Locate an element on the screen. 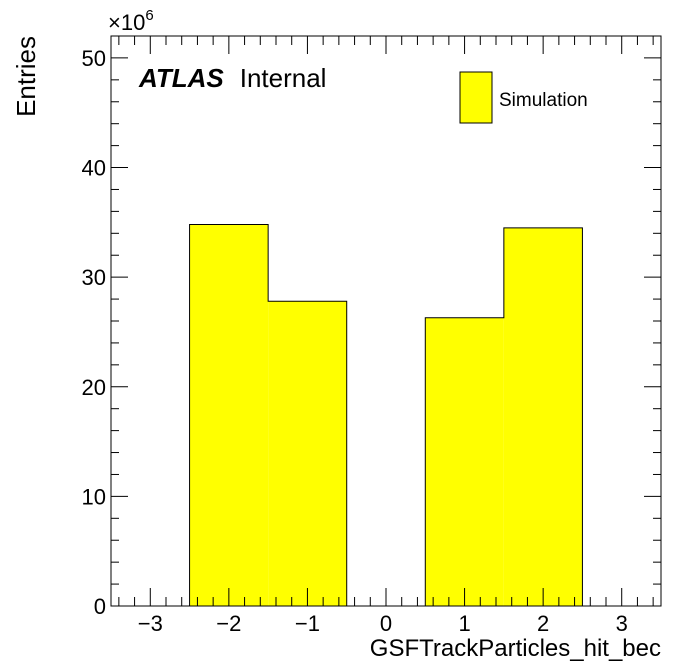 The width and height of the screenshot is (696, 672). legend-swatch-simulation is located at coordinates (476, 97).